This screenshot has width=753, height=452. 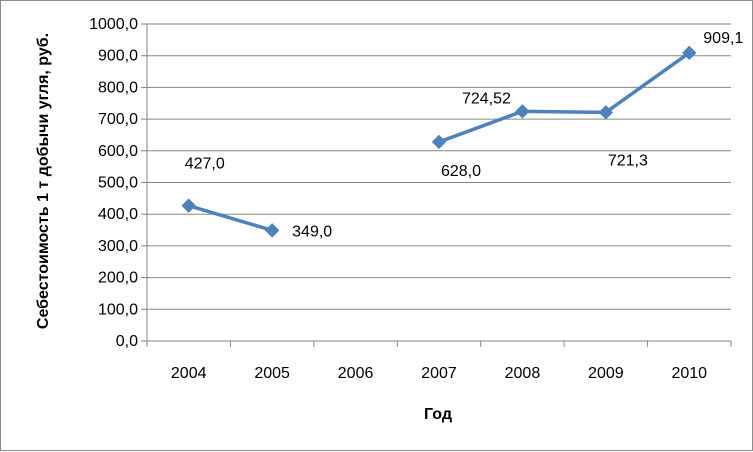 What do you see at coordinates (272, 373) in the screenshot?
I see `x-tick-label: 2005` at bounding box center [272, 373].